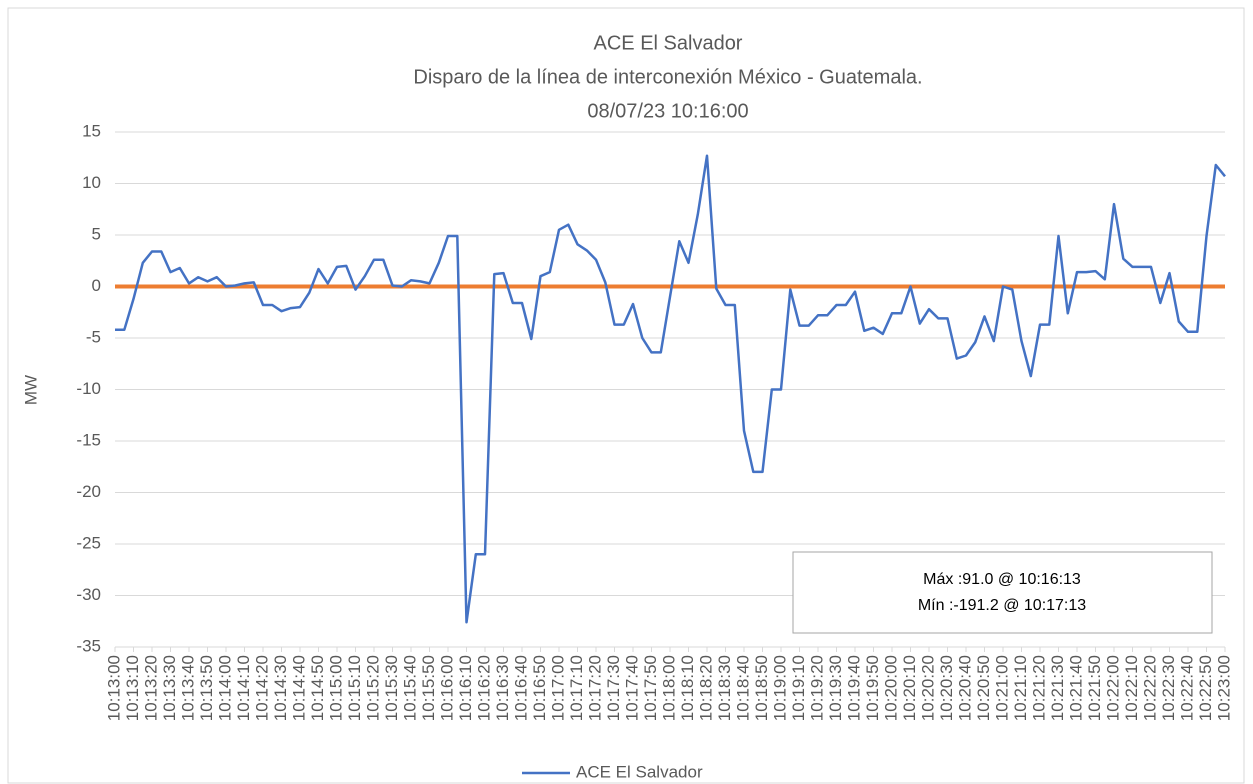  Describe the element at coordinates (1057, 688) in the screenshot. I see `x-tick-label: 10:21:30` at that location.